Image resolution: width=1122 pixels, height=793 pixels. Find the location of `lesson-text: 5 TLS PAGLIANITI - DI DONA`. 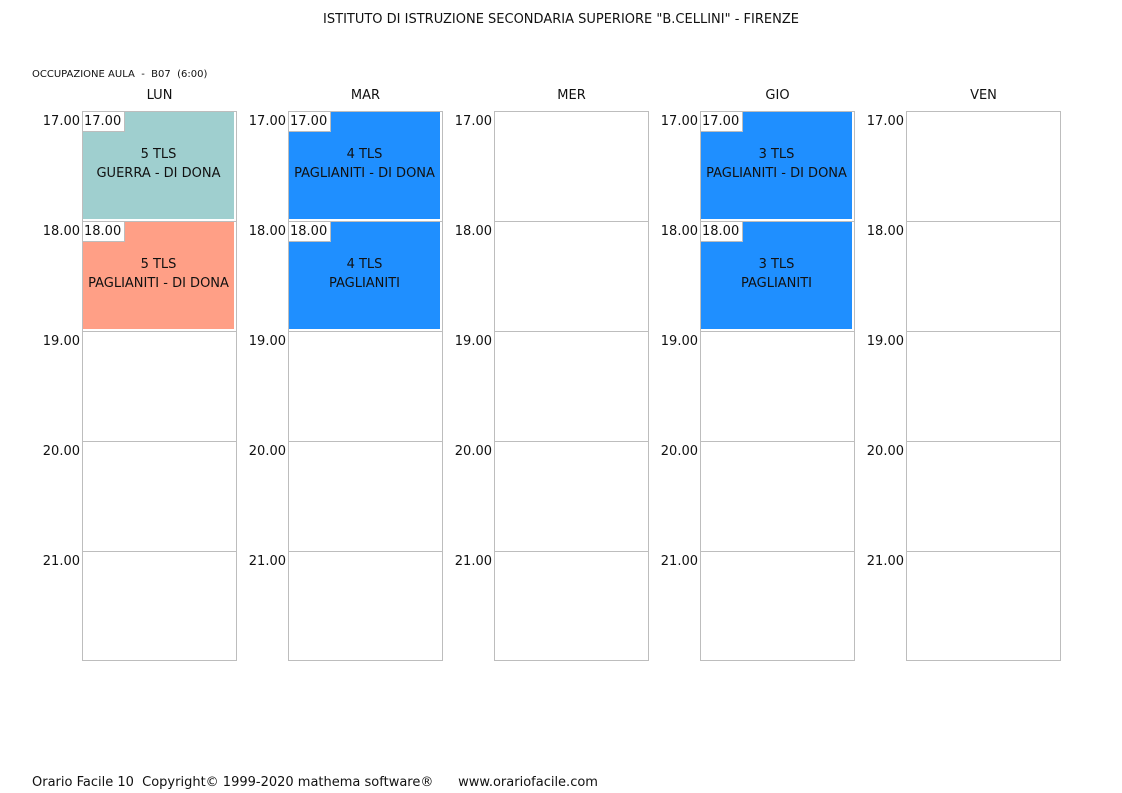

lesson-text: 5 TLS PAGLIANITI - DI DONA is located at coordinates (158, 274).